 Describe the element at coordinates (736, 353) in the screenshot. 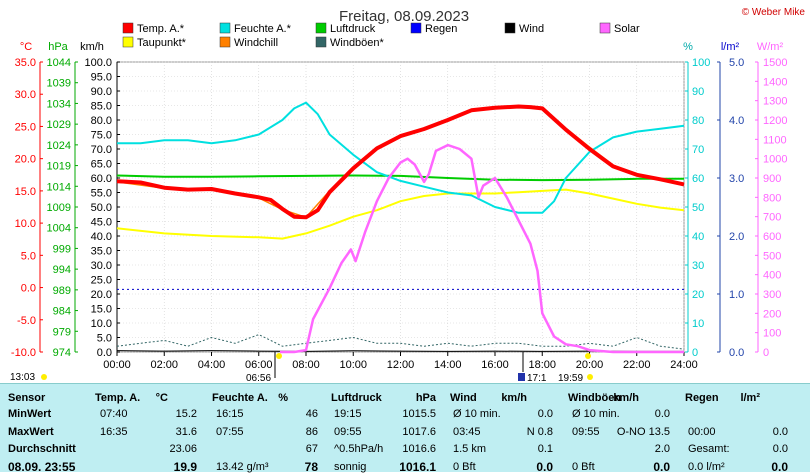

I see `tick-label: 0.0` at that location.